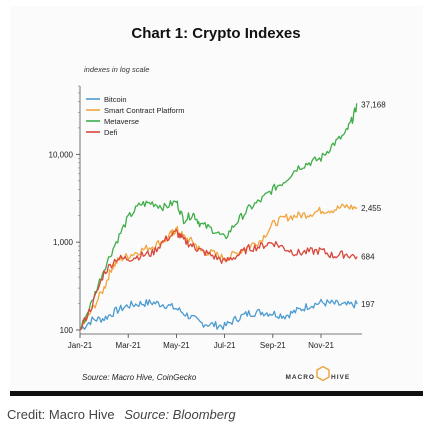  What do you see at coordinates (373, 104) in the screenshot?
I see `end-value-label: 37,168` at bounding box center [373, 104].